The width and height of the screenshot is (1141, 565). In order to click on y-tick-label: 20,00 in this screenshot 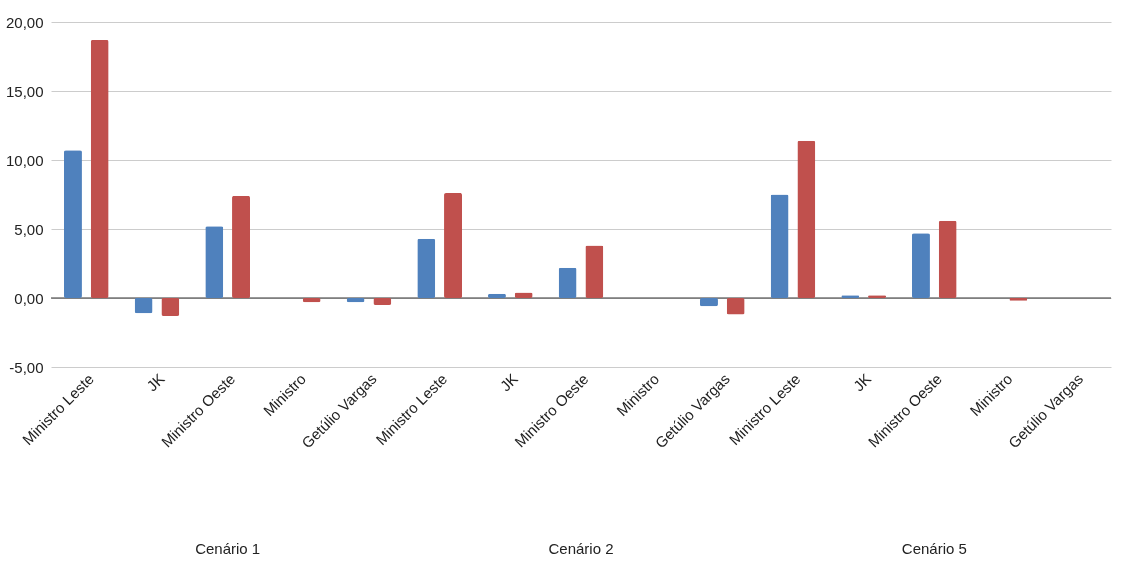, I will do `click(24, 22)`.